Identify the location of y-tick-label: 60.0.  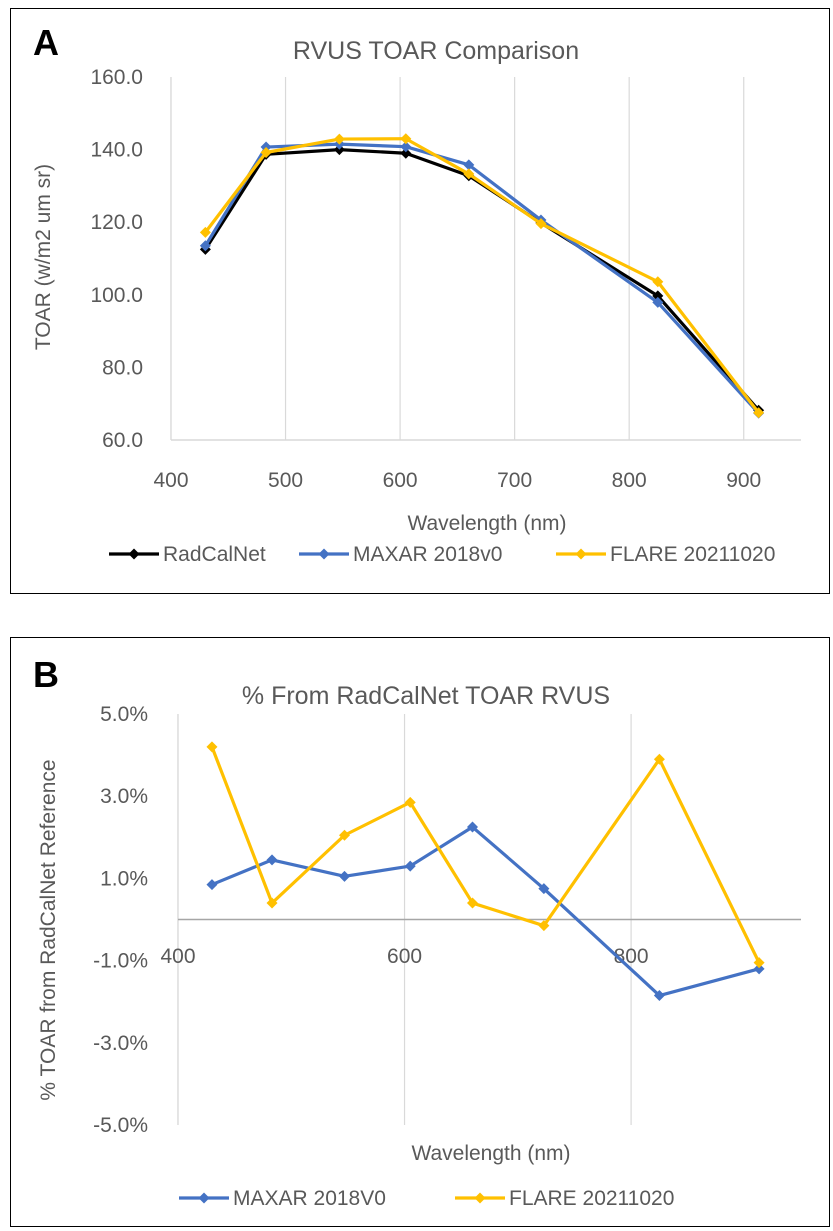
(122, 440).